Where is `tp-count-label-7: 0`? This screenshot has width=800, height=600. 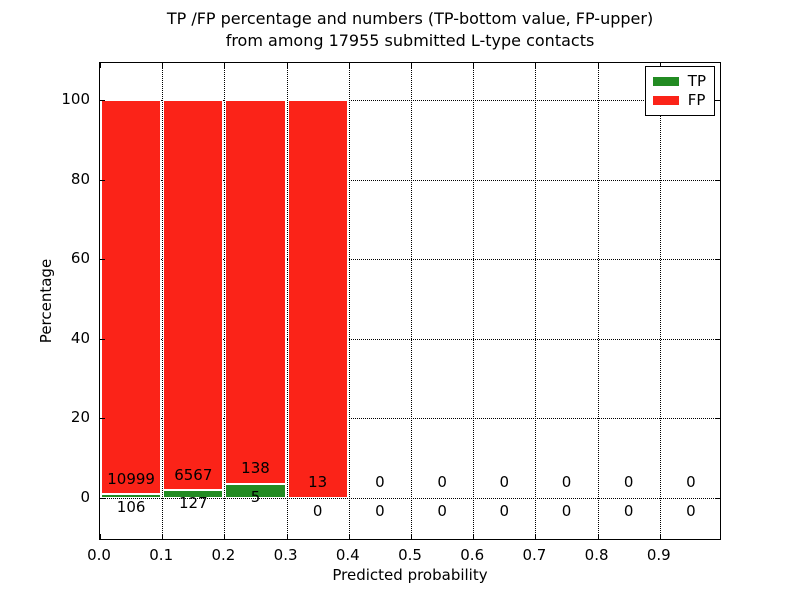 tp-count-label-7: 0 is located at coordinates (566, 510).